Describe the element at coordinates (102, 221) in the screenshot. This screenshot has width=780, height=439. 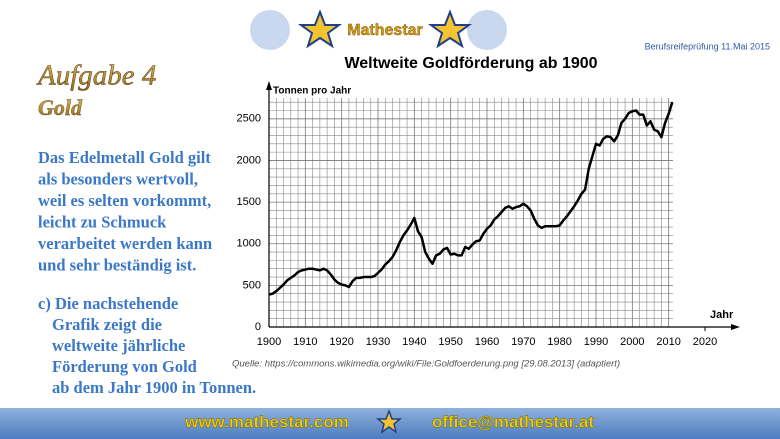
I see `intro-line: leicht zu Schmuck` at that location.